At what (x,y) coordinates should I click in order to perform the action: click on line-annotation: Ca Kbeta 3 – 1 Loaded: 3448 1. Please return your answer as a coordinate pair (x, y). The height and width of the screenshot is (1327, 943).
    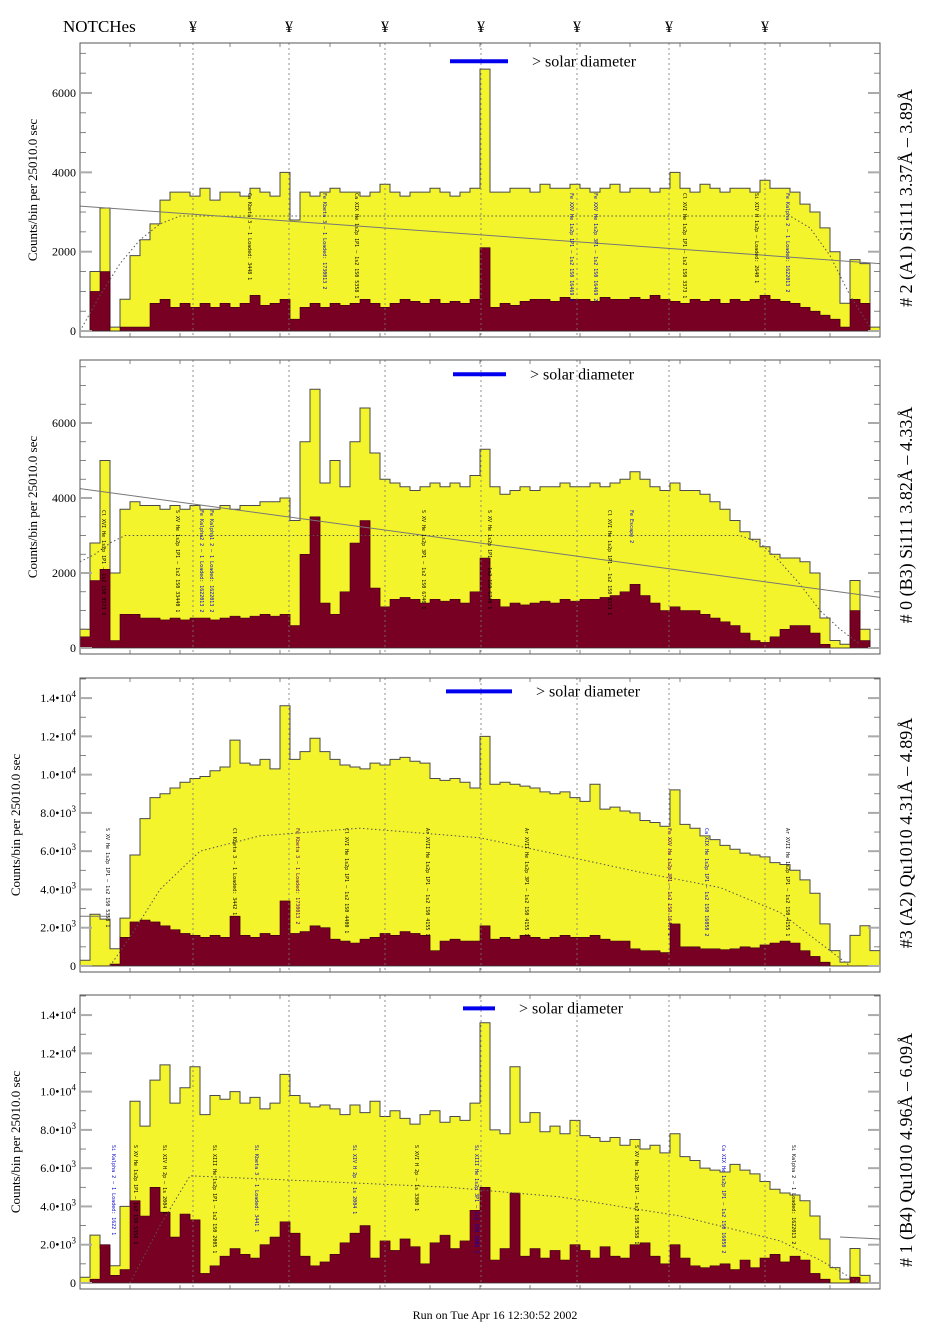
    Looking at the image, I should click on (249, 236).